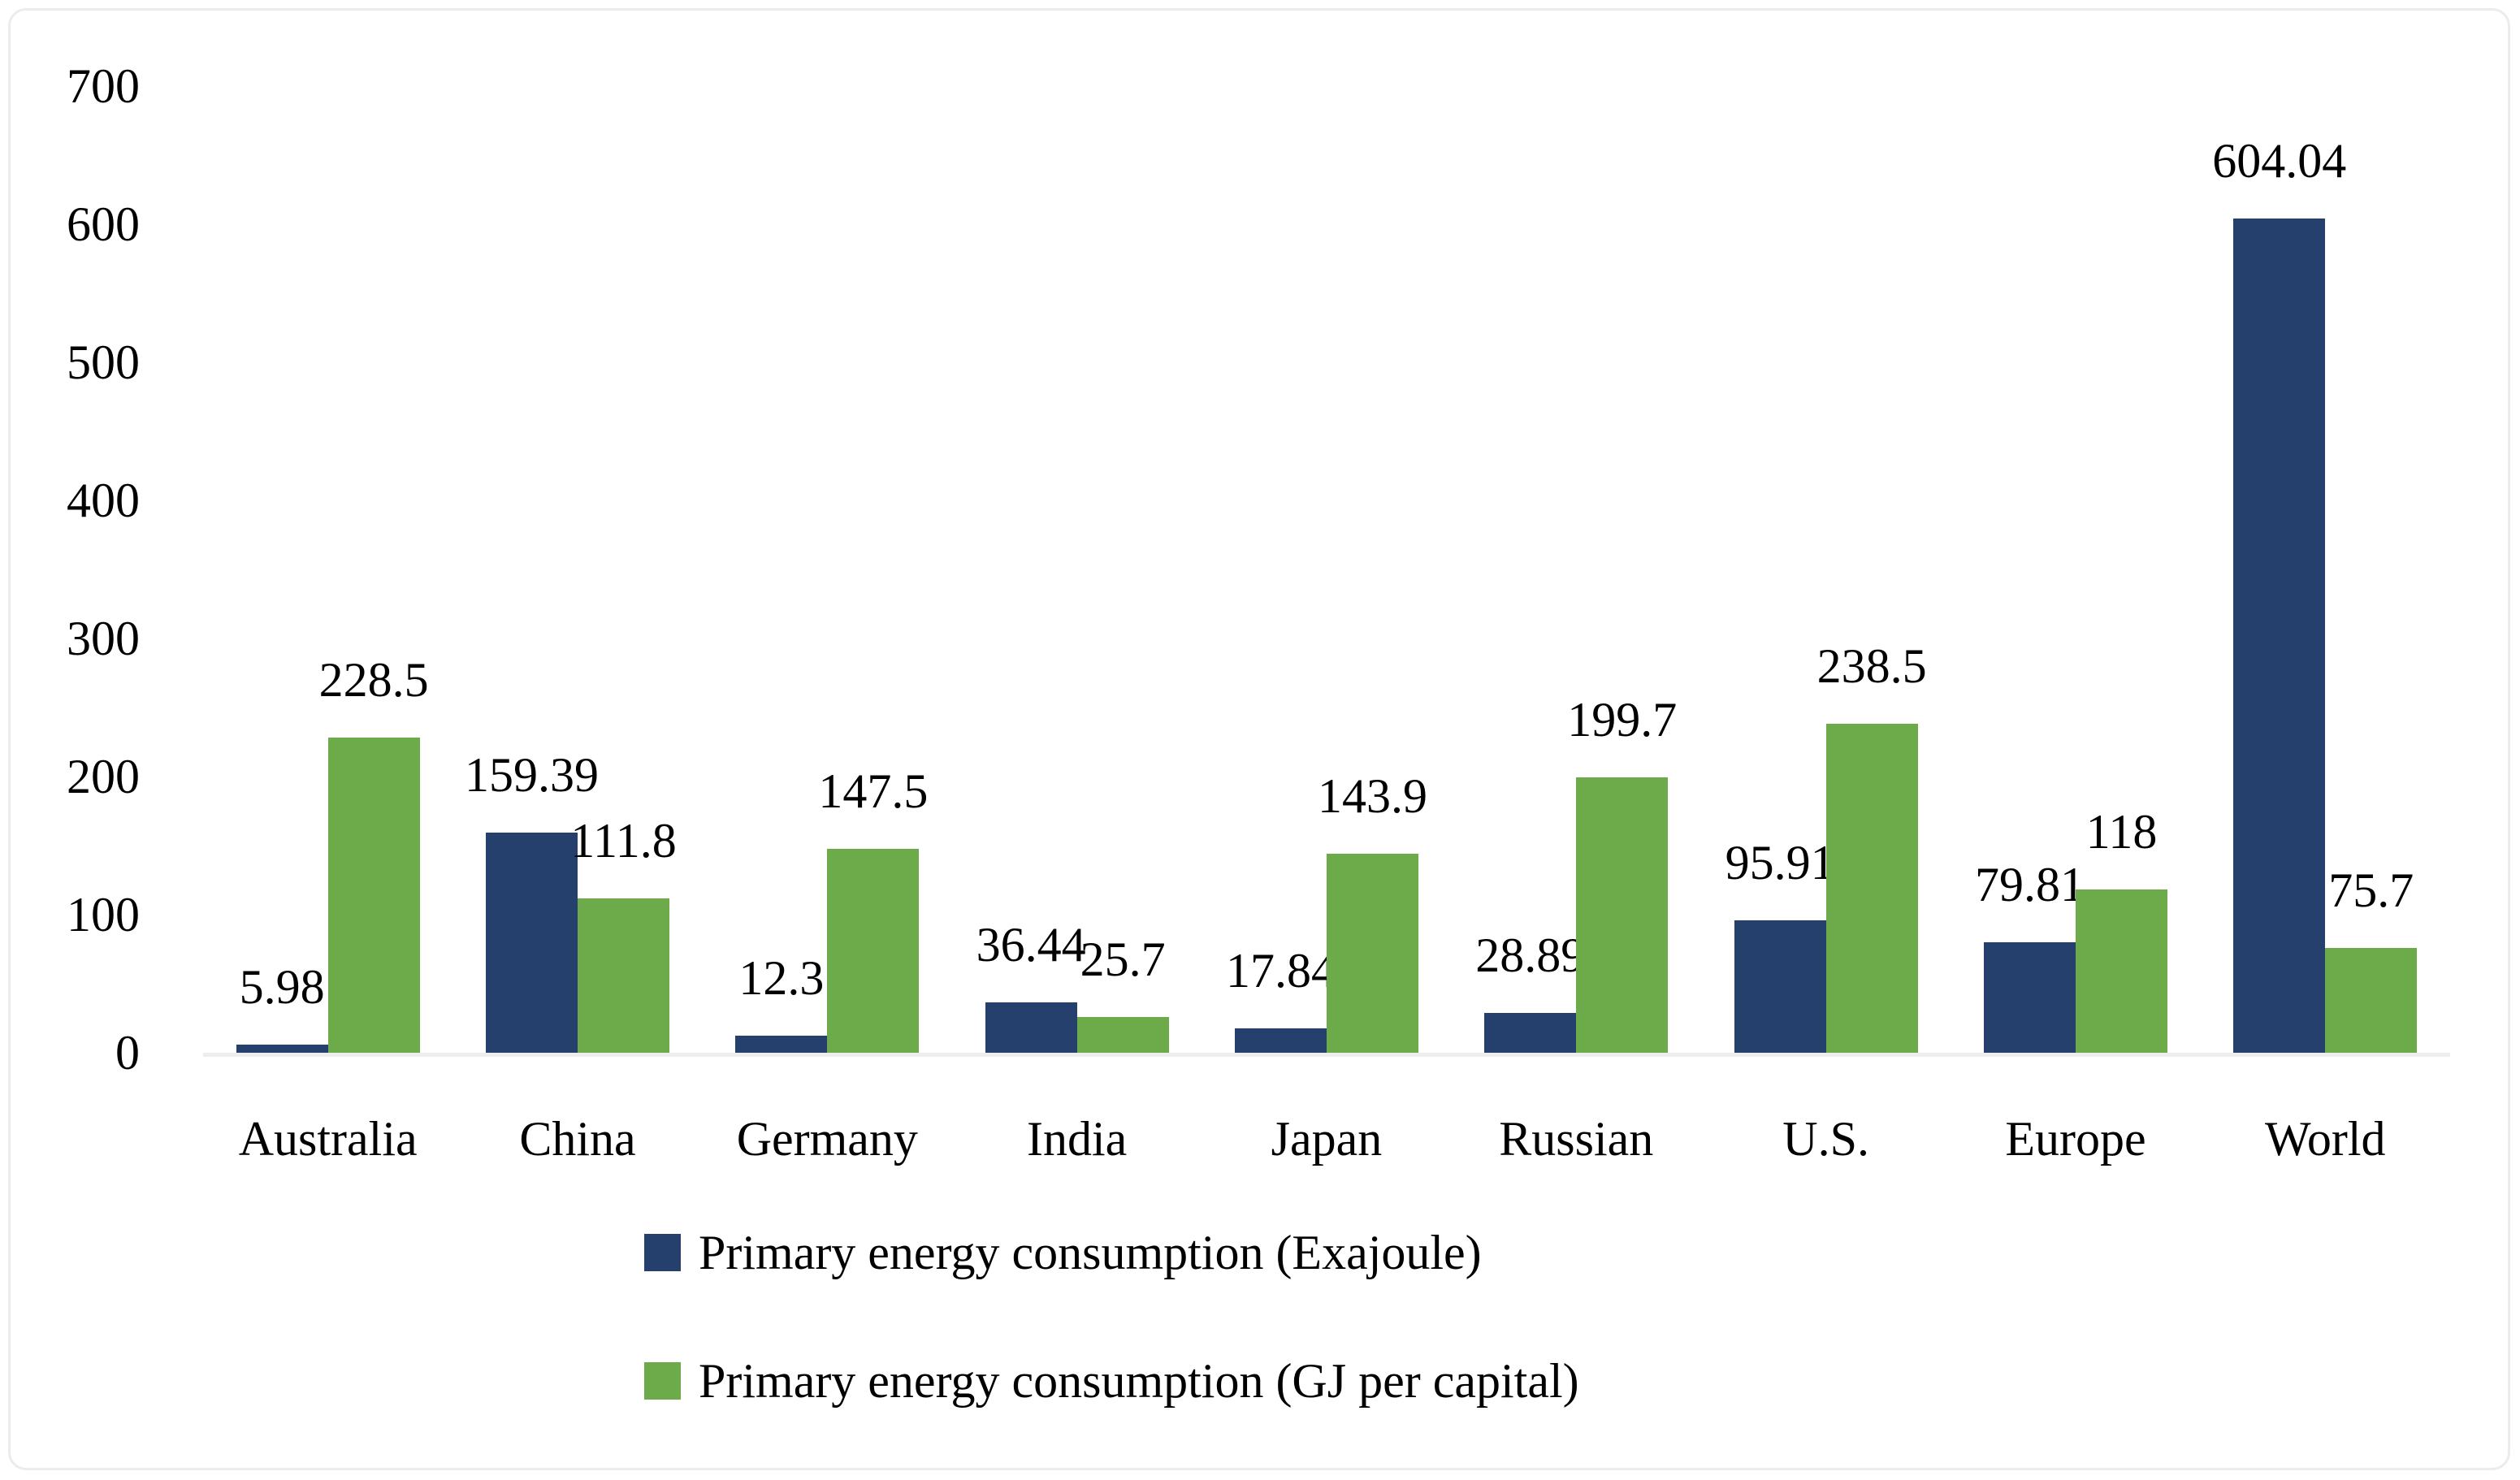 The height and width of the screenshot is (1480, 2520). I want to click on legend-item: Primary energy consumption (Exajoule), so click(1111, 1253).